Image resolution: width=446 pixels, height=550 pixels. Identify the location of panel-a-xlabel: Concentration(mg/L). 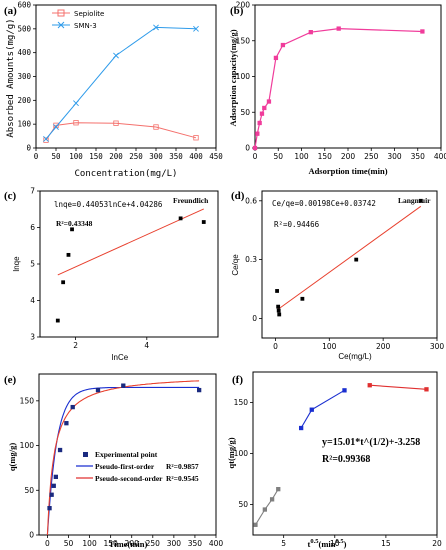
(126, 174).